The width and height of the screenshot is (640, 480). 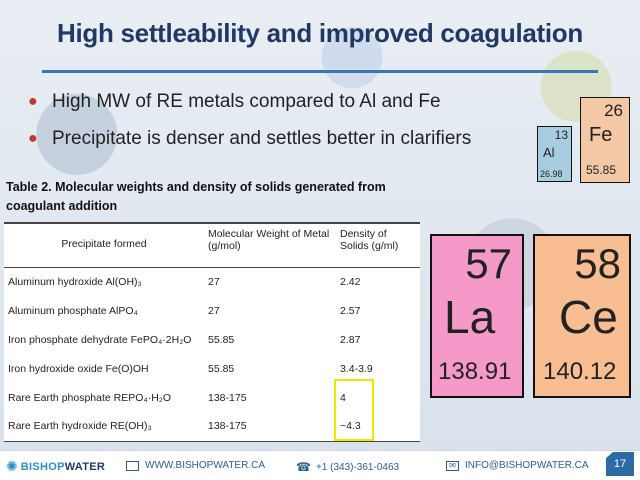 I want to click on atomic-number: 13, so click(x=561, y=135).